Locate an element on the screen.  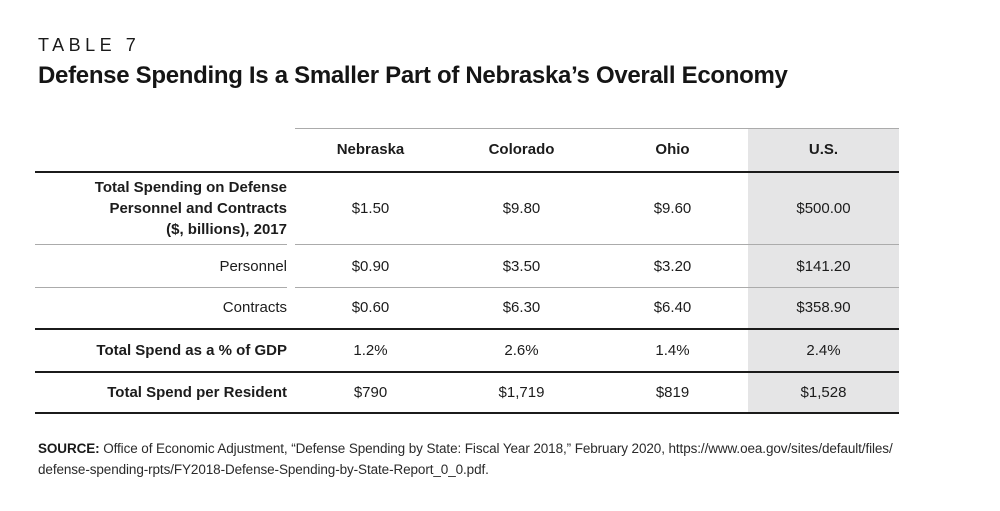
table-header-row: Nebraska Colorado Ohio U.S. is located at coordinates (467, 150).